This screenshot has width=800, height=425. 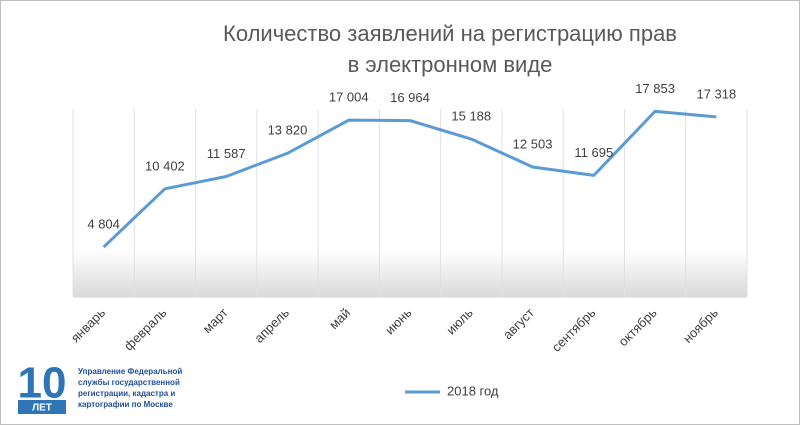 I want to click on data-label: 12 503, so click(x=533, y=143).